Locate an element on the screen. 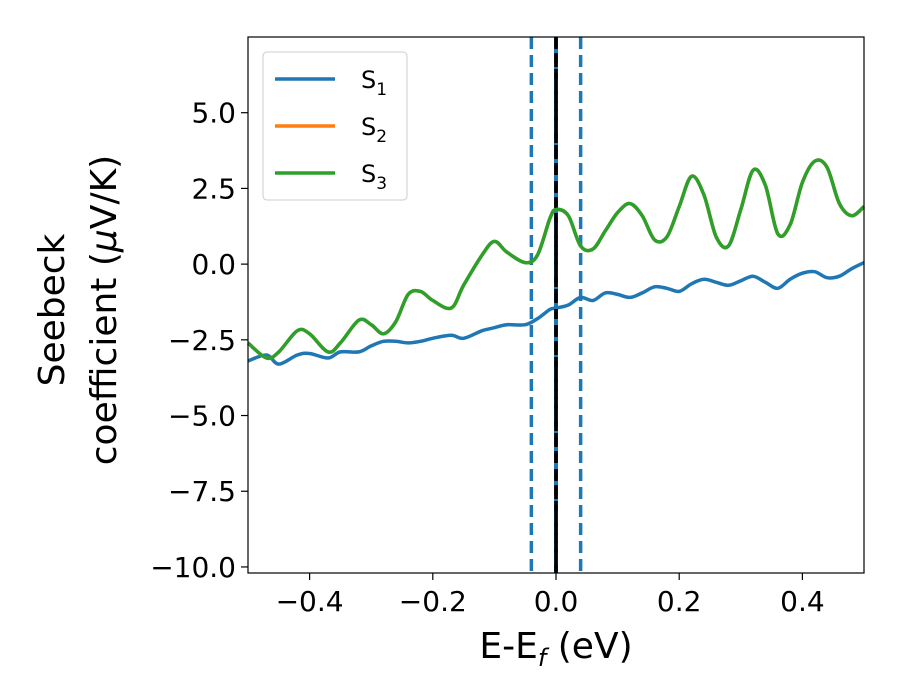 Image resolution: width=900 pixels, height=700 pixels. legend-label-s1: S1 is located at coordinates (374, 83).